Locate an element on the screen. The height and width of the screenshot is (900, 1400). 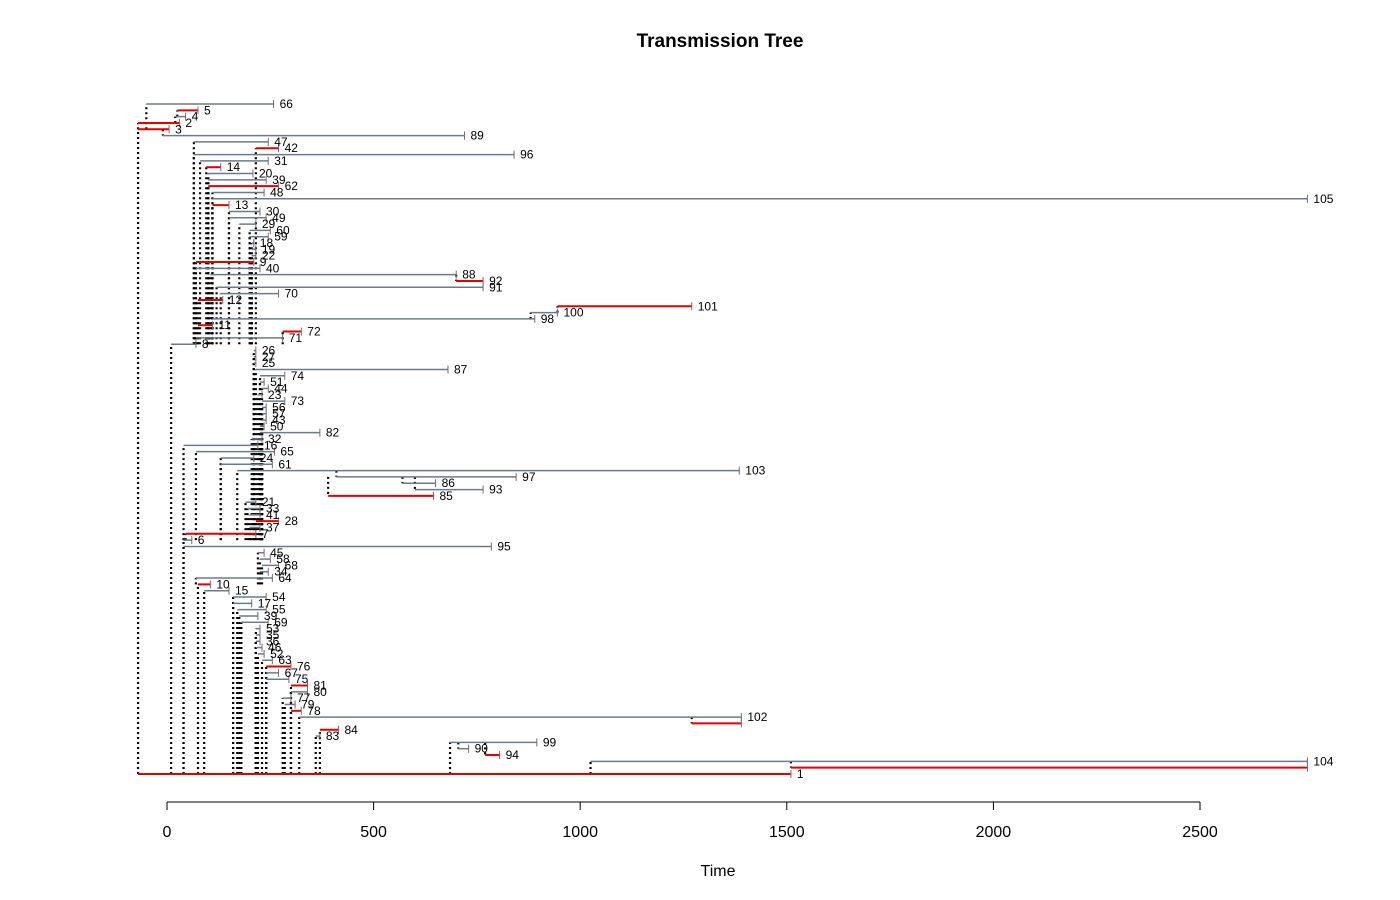
node-label-83: 83 is located at coordinates (333, 736).